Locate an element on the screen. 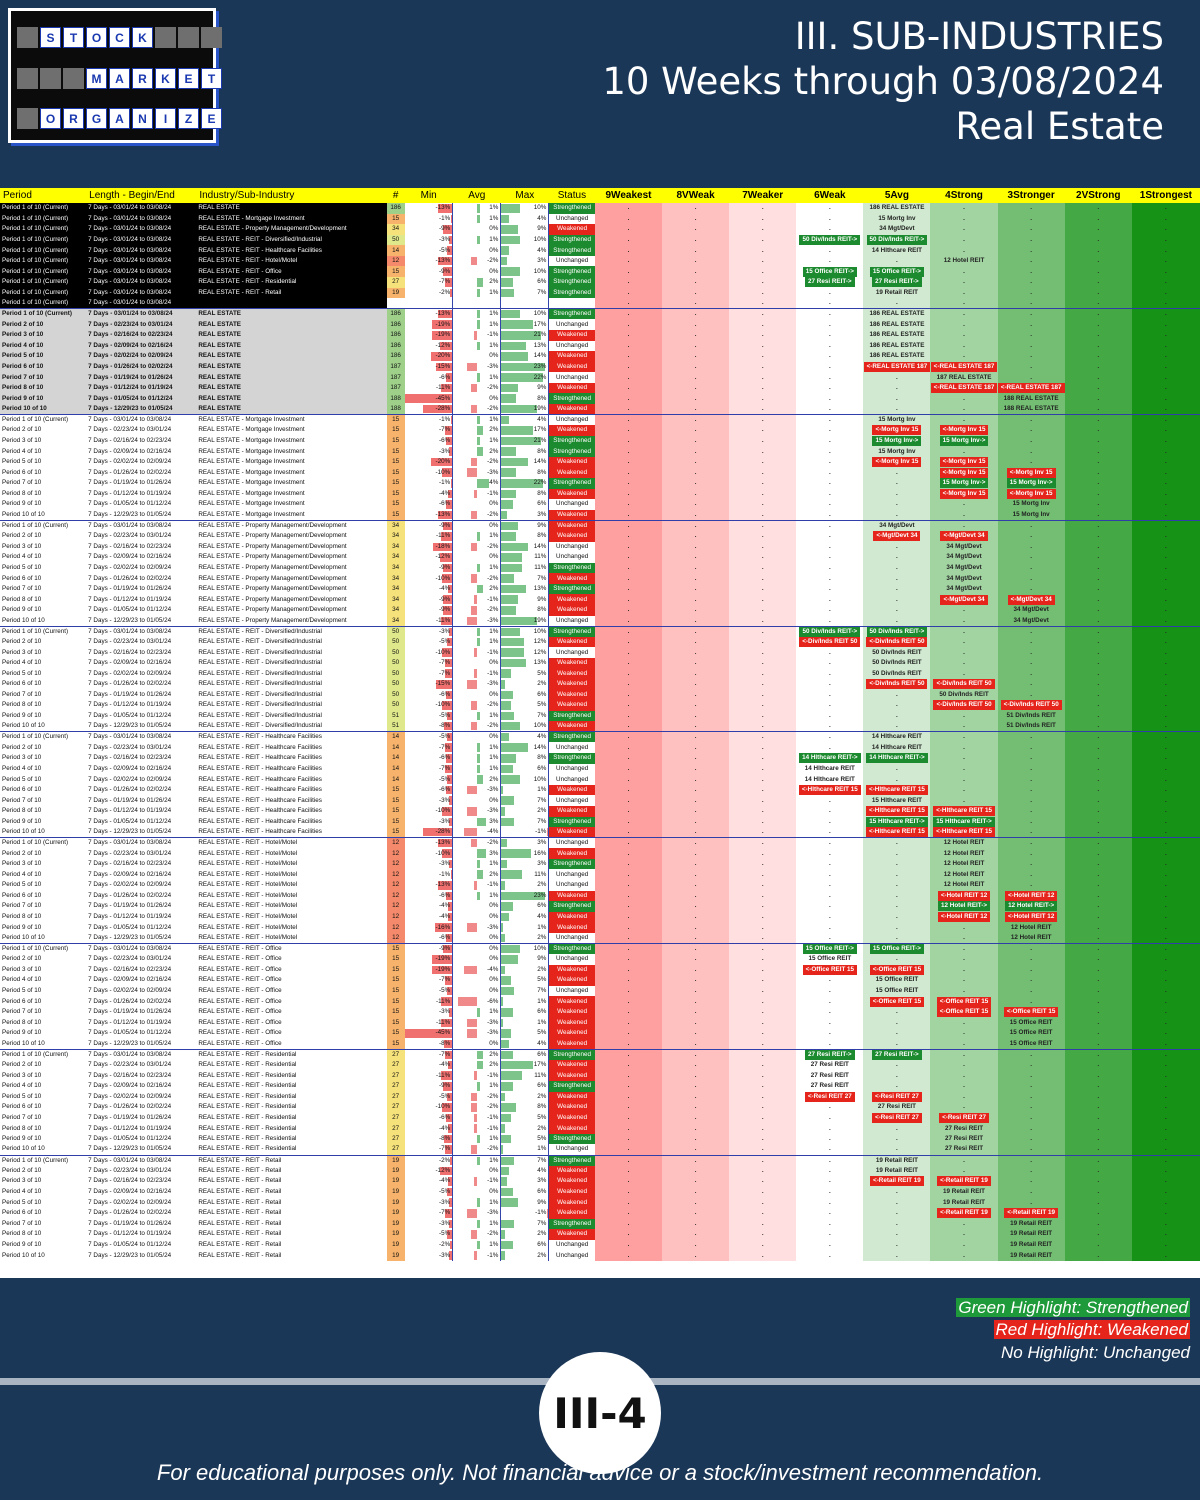  cell-max: 2% is located at coordinates (525, 885).